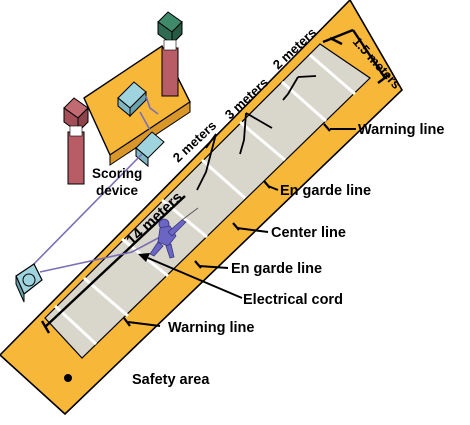 The height and width of the screenshot is (425, 470). I want to click on leader-electrical-cord, so click(195, 278).